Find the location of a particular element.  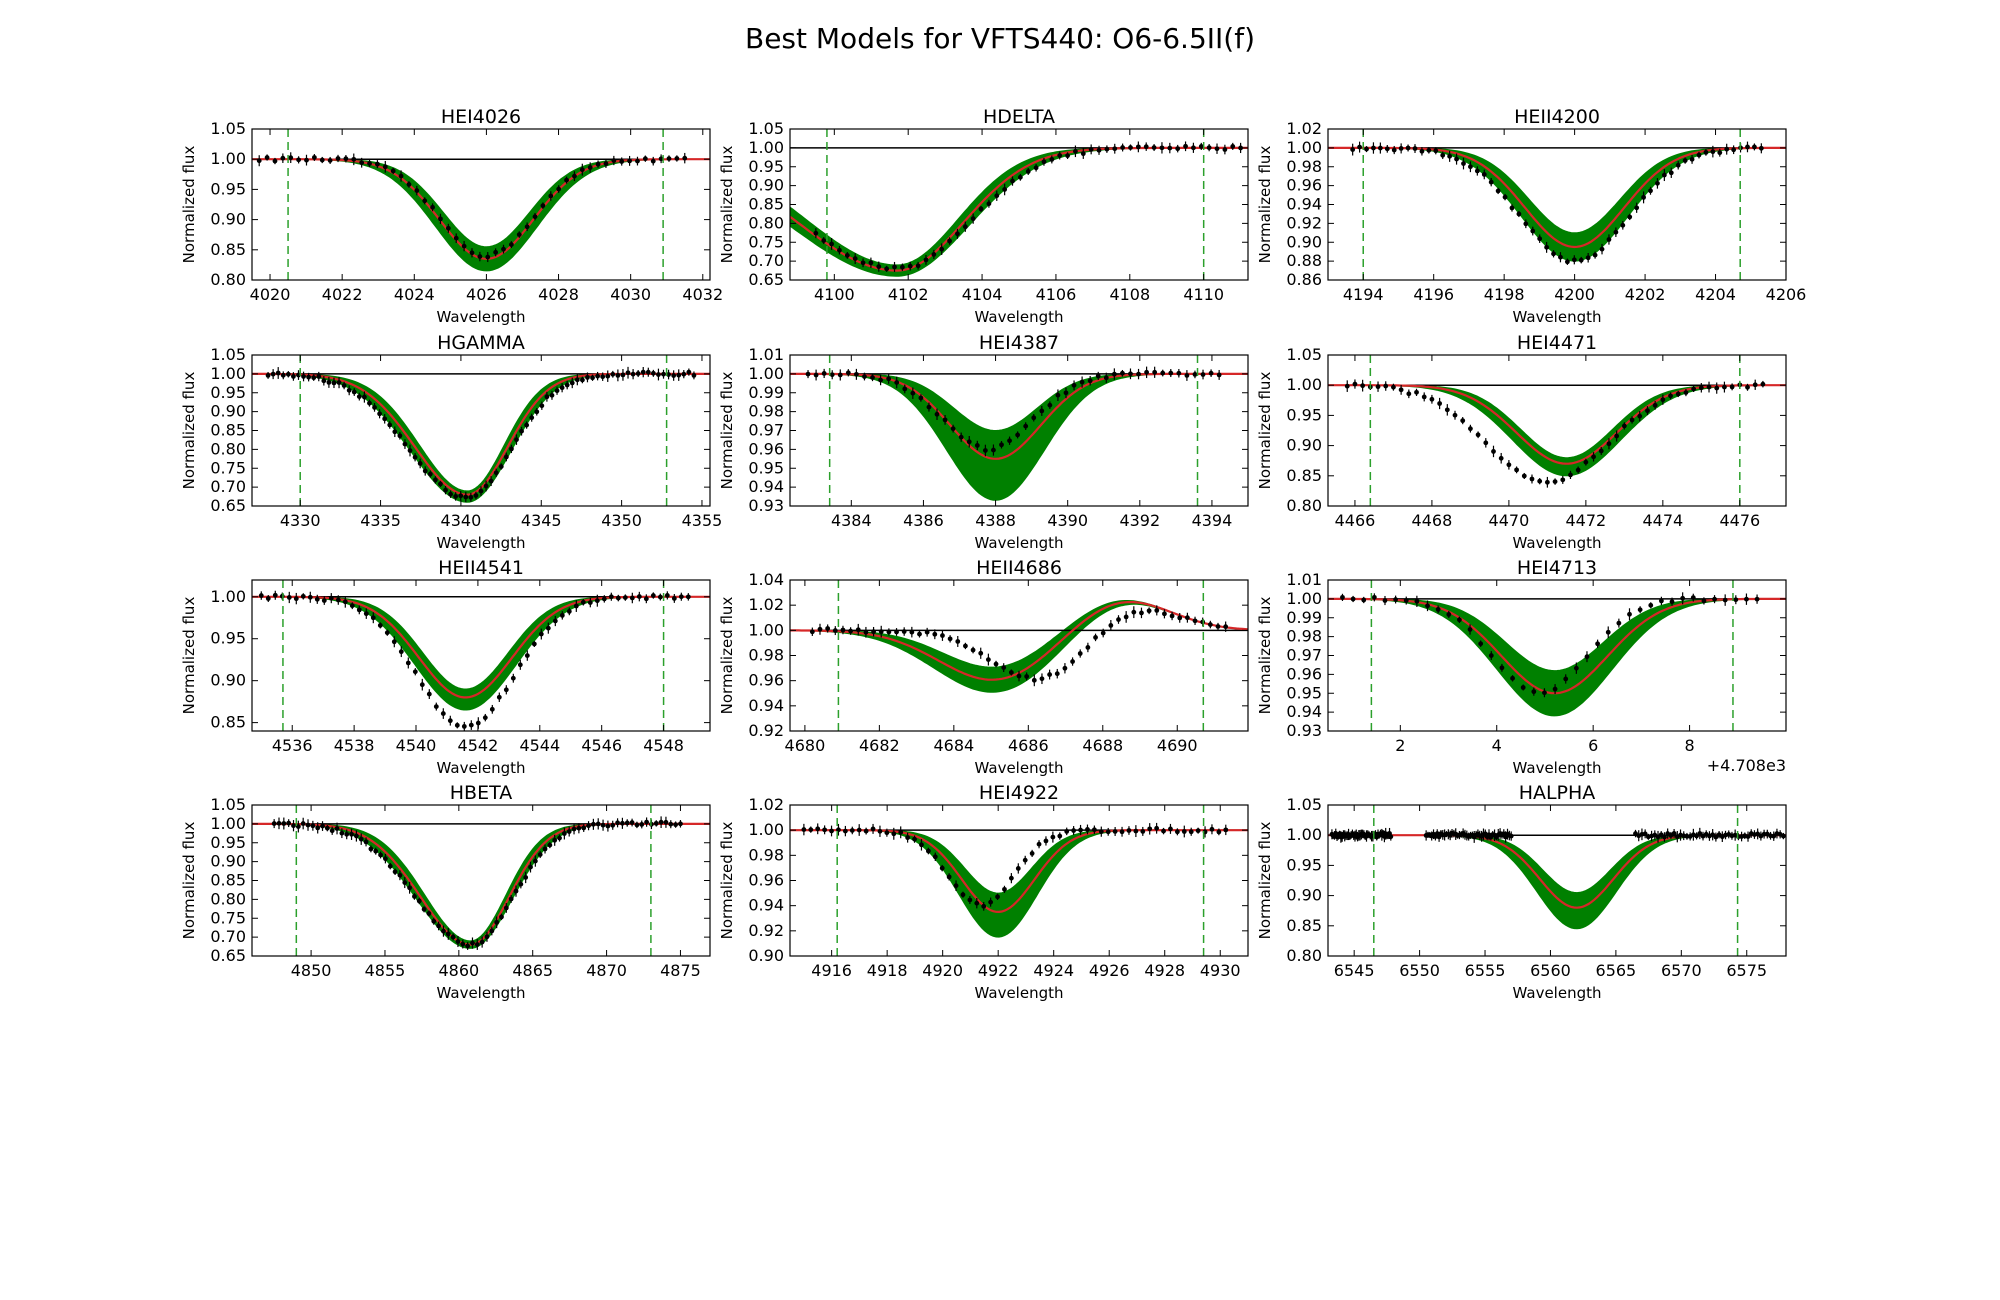

y-axis-label: Normalized flux is located at coordinates (727, 881).